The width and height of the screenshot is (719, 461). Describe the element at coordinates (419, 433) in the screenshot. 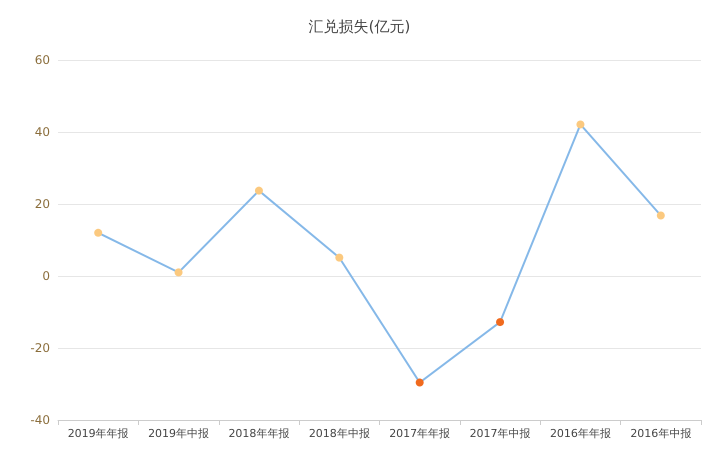

I see `x-tick-label: 2017年年报` at that location.